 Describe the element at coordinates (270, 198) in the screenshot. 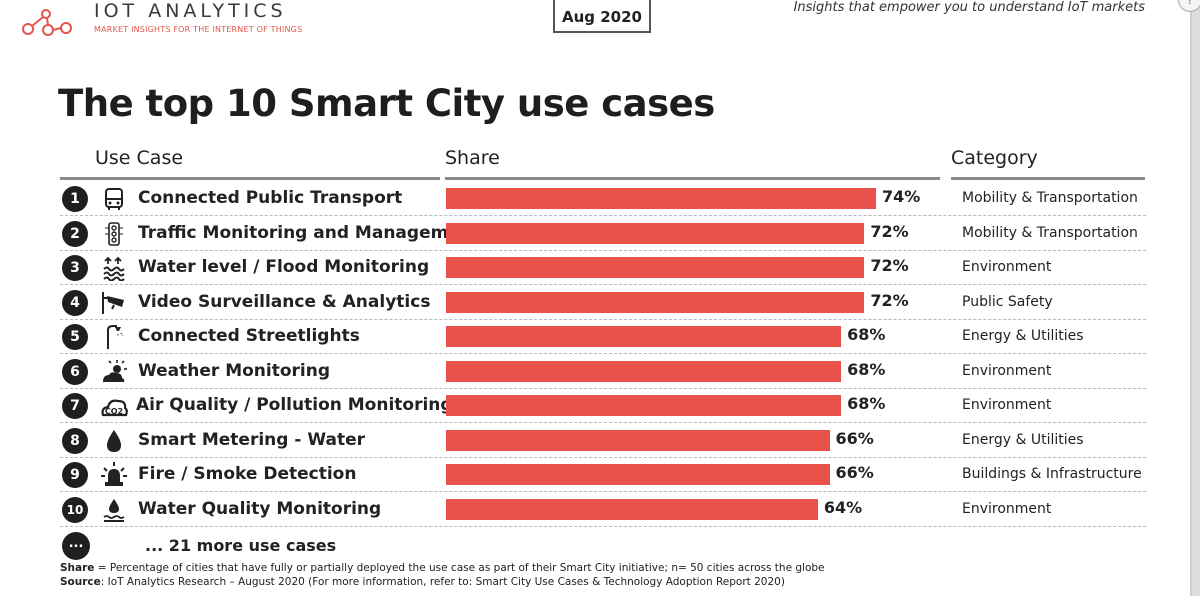

I see `use-case-label: Connected Public Transport` at that location.